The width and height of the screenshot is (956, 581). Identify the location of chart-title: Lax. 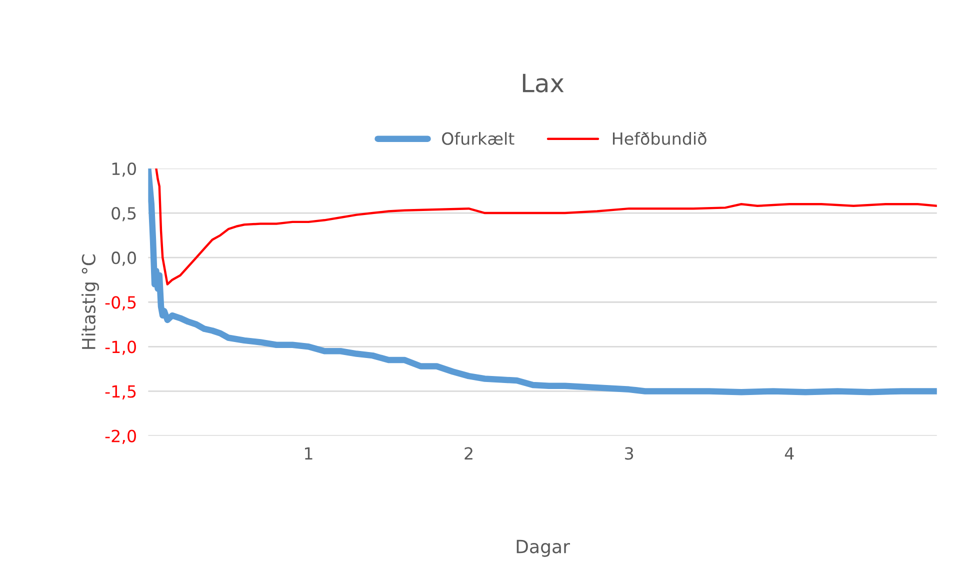
(543, 83).